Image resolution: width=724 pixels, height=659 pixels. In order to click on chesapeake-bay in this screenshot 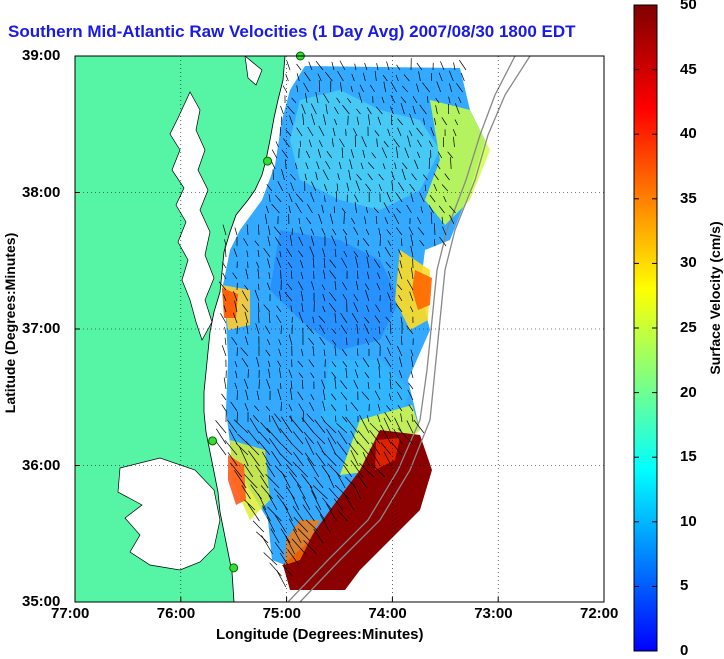, I will do `click(192, 216)`.